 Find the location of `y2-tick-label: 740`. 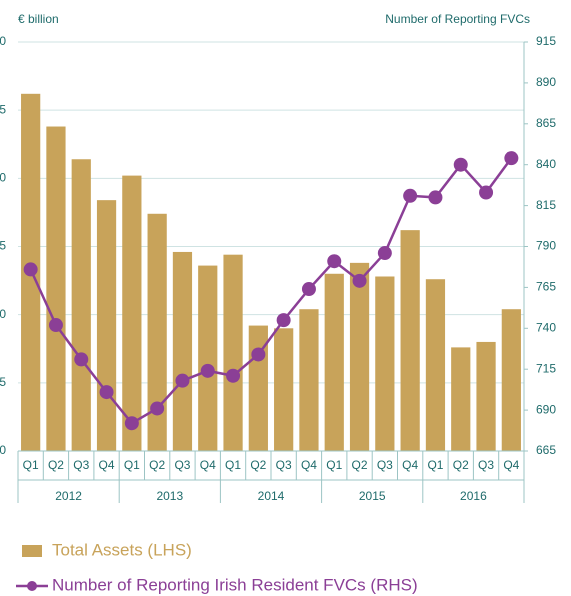

y2-tick-label: 740 is located at coordinates (546, 327).